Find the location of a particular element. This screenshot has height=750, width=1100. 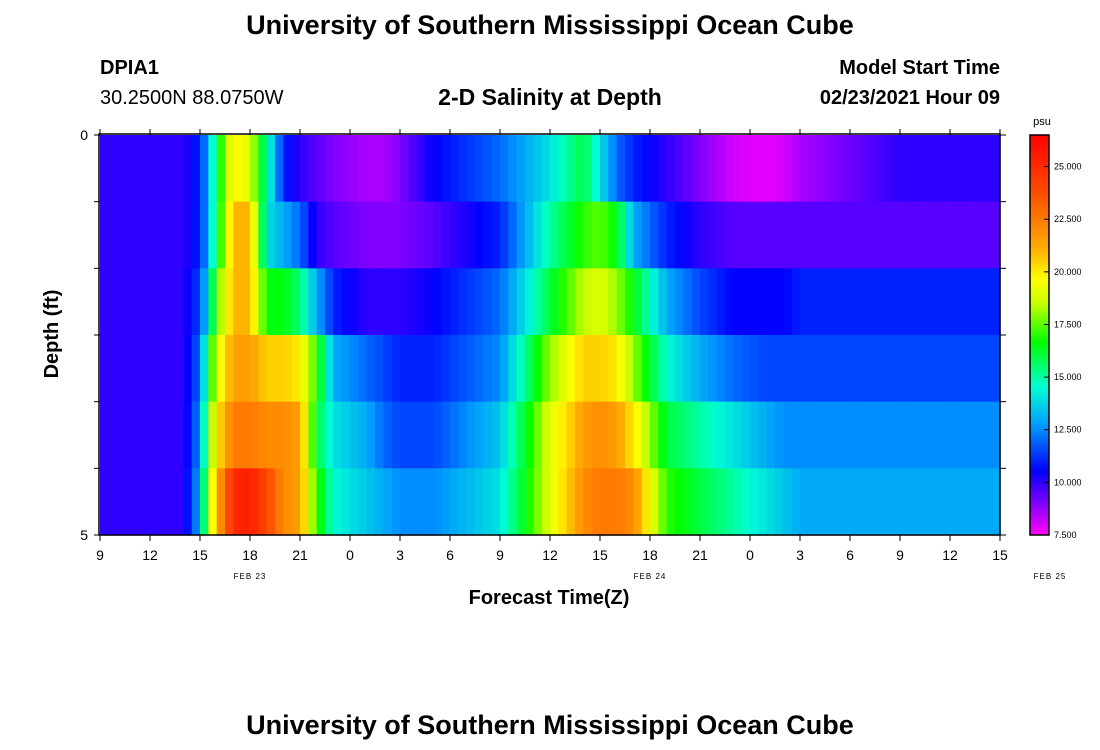

x-tick-label: 6 is located at coordinates (450, 555).